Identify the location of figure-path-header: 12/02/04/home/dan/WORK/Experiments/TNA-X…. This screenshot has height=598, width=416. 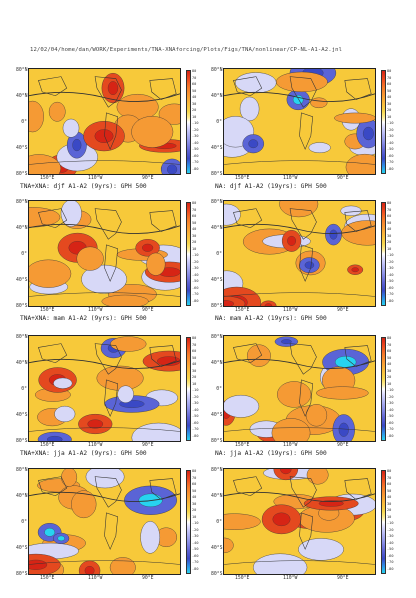
(186, 50).